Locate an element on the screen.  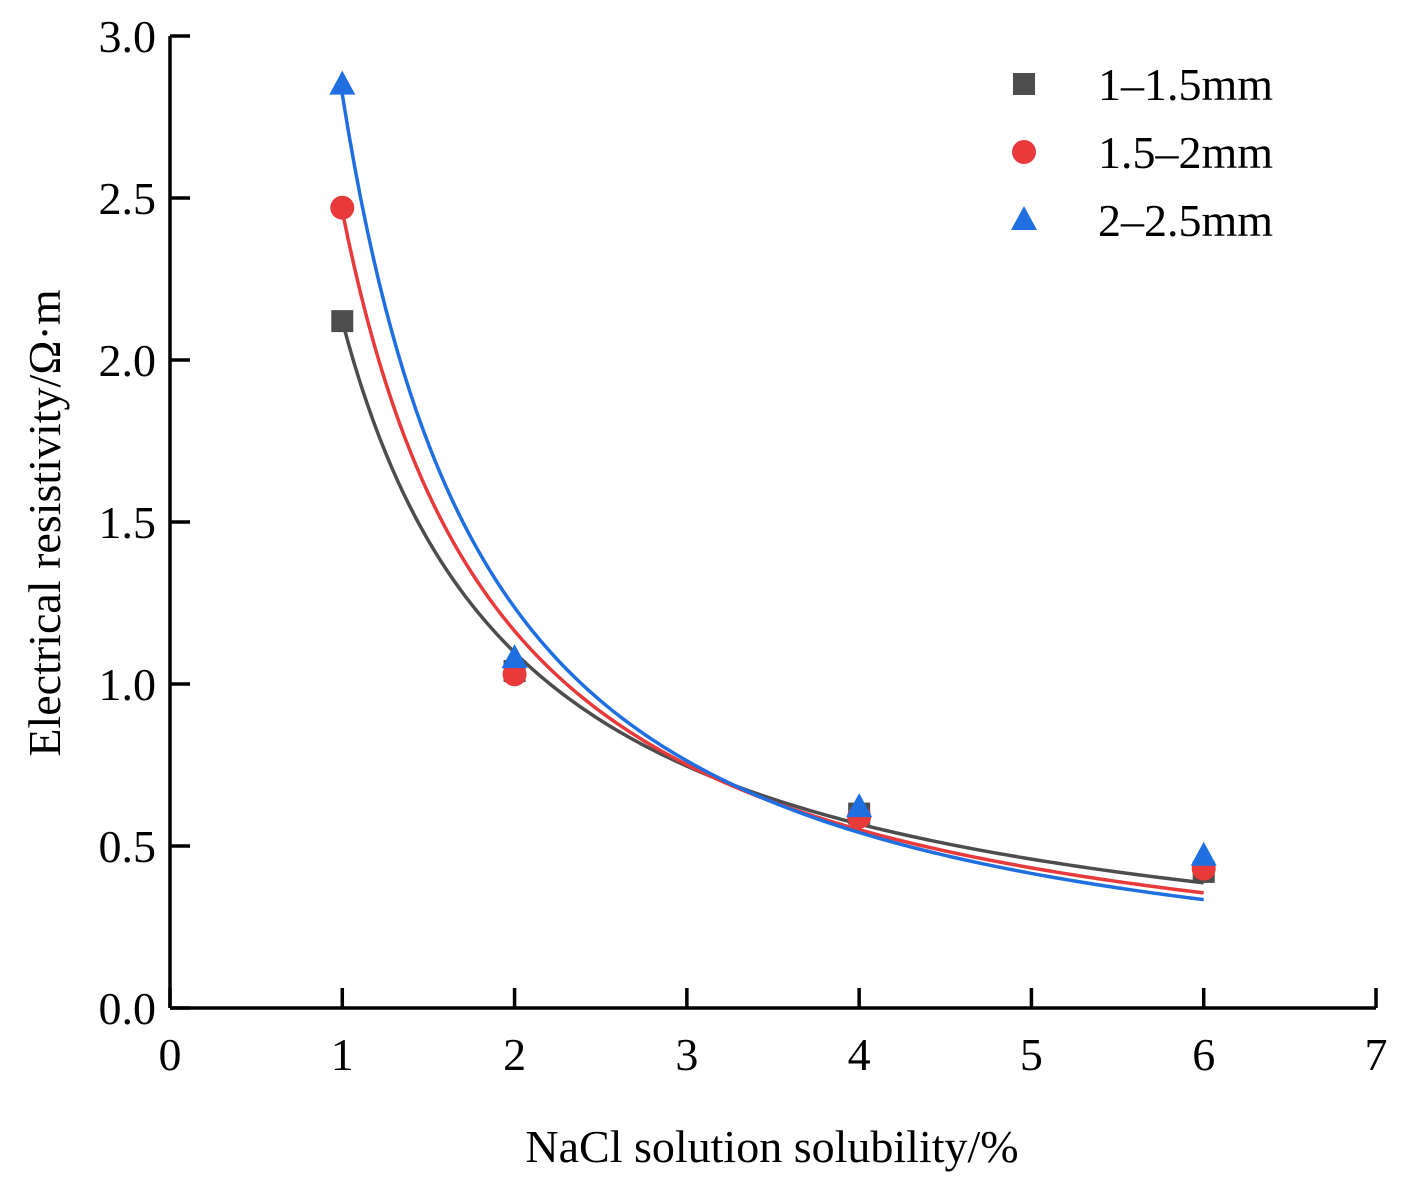
x-tick-label: 2 is located at coordinates (514, 1054).